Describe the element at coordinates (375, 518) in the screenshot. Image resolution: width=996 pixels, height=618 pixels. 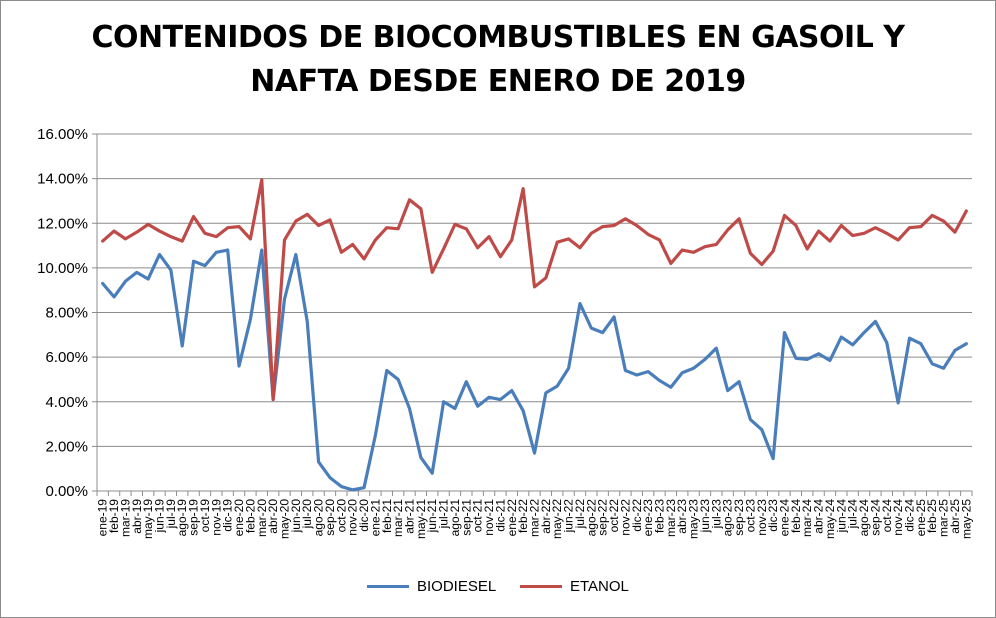
I see `x-tick-label: ene-21` at that location.